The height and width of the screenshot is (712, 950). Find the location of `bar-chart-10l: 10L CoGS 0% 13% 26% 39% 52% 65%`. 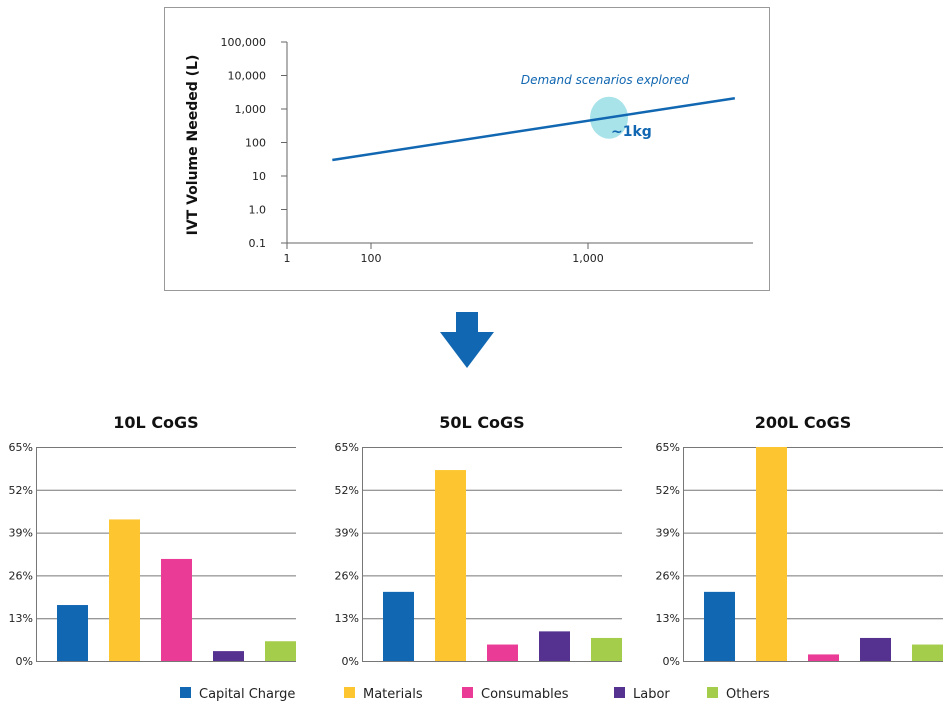

bar-chart-10l: 10L CoGS 0% 13% 26% 39% 52% 65% is located at coordinates (152, 540).